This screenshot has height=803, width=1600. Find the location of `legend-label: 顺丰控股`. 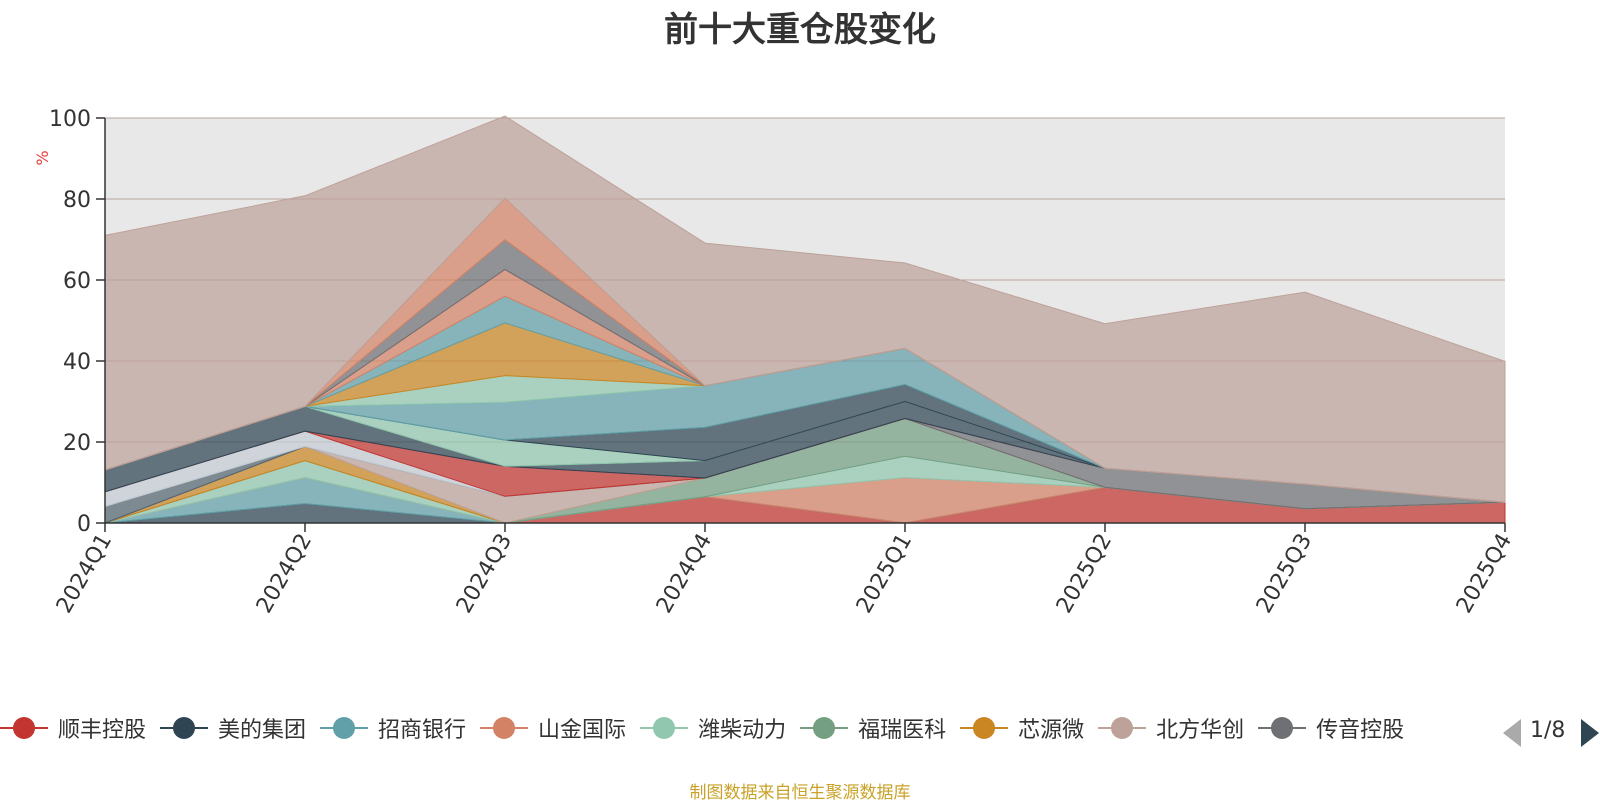

legend-label: 顺丰控股 is located at coordinates (102, 730).